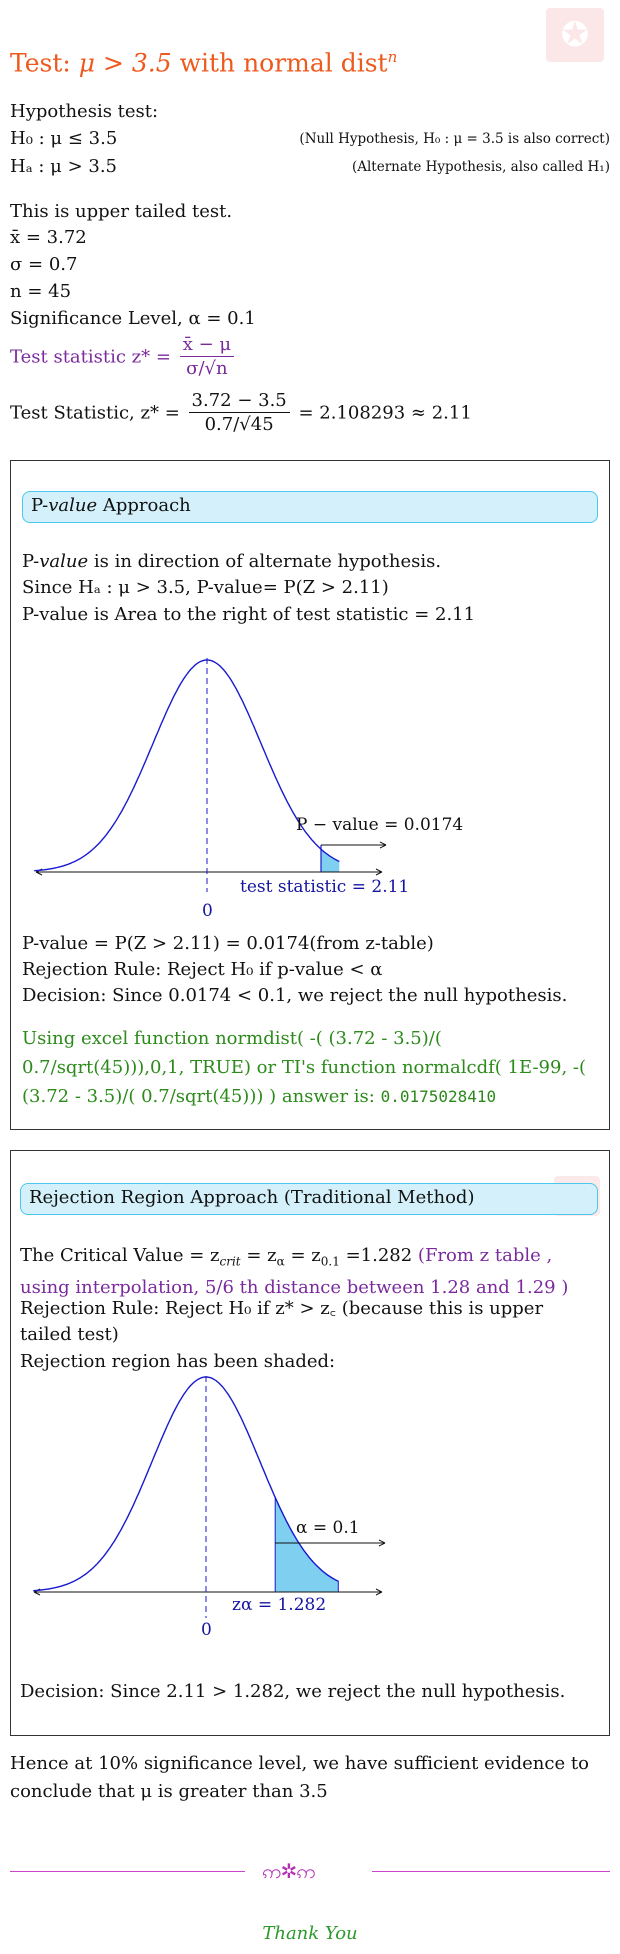  Describe the element at coordinates (310, 1933) in the screenshot. I see `thank-you-text: Thank You` at that location.